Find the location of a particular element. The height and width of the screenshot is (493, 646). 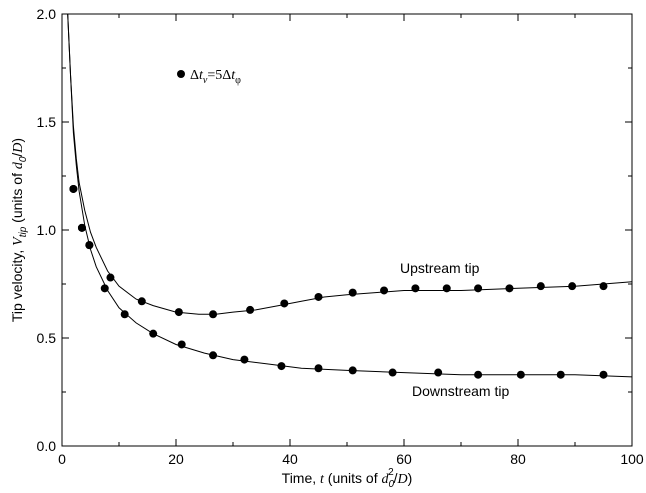

x-tick-label: 0 is located at coordinates (62, 459).